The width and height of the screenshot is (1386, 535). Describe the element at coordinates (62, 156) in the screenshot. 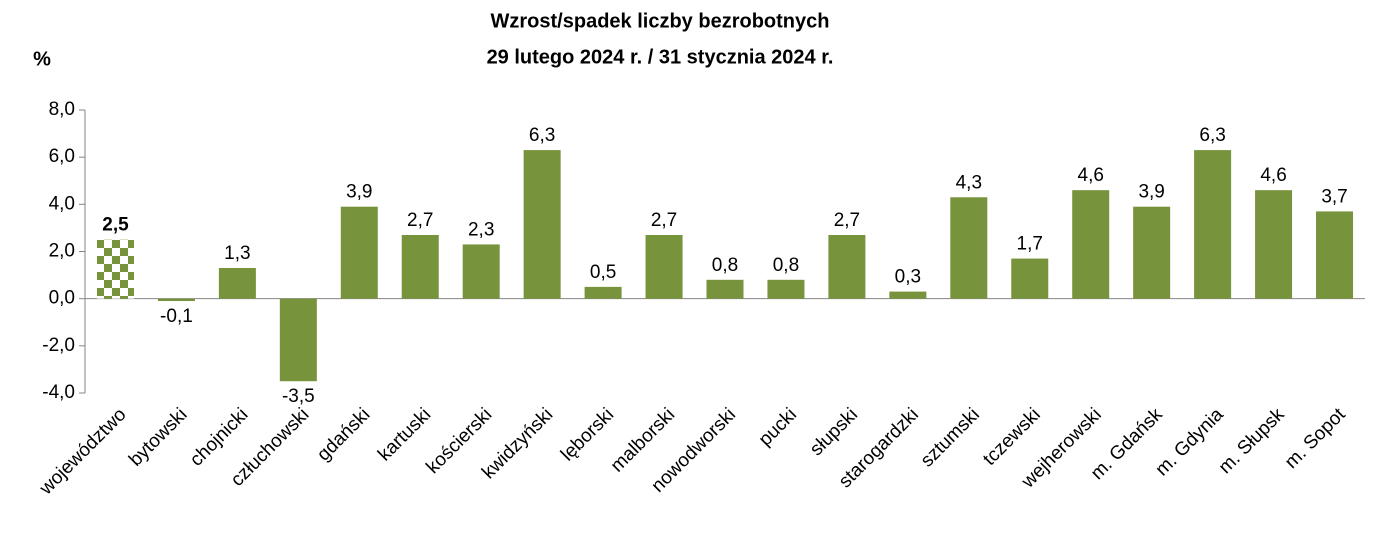

I see `y-tick-label: 6,0` at that location.